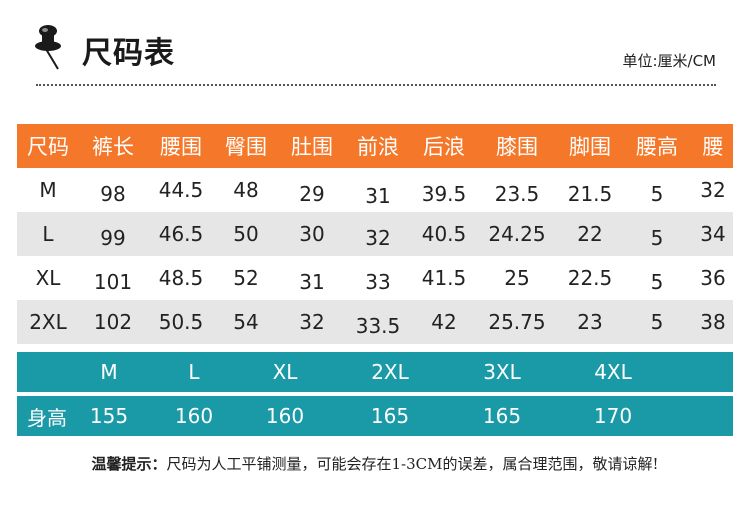  Describe the element at coordinates (181, 234) in the screenshot. I see `table-cell: 46.5` at that location.